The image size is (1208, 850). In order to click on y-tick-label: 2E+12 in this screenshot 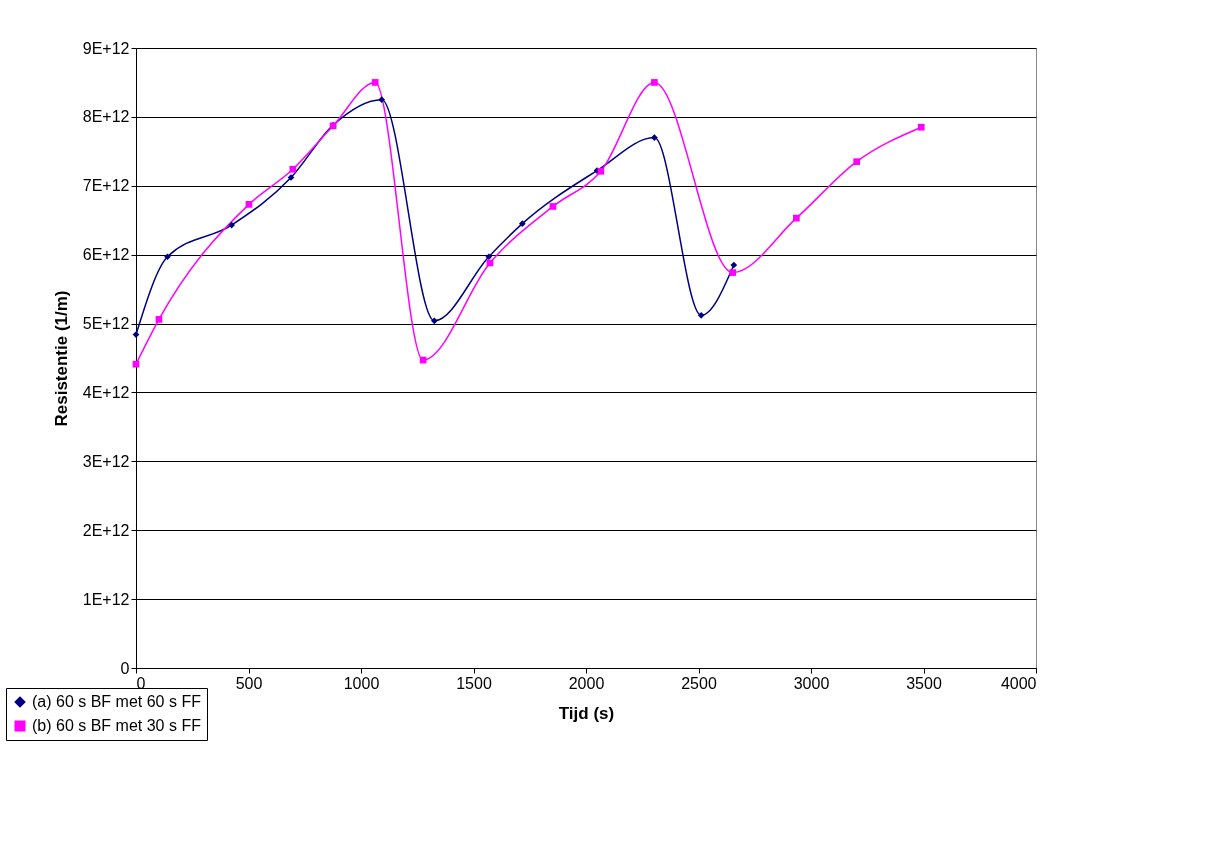, I will do `click(106, 530)`.